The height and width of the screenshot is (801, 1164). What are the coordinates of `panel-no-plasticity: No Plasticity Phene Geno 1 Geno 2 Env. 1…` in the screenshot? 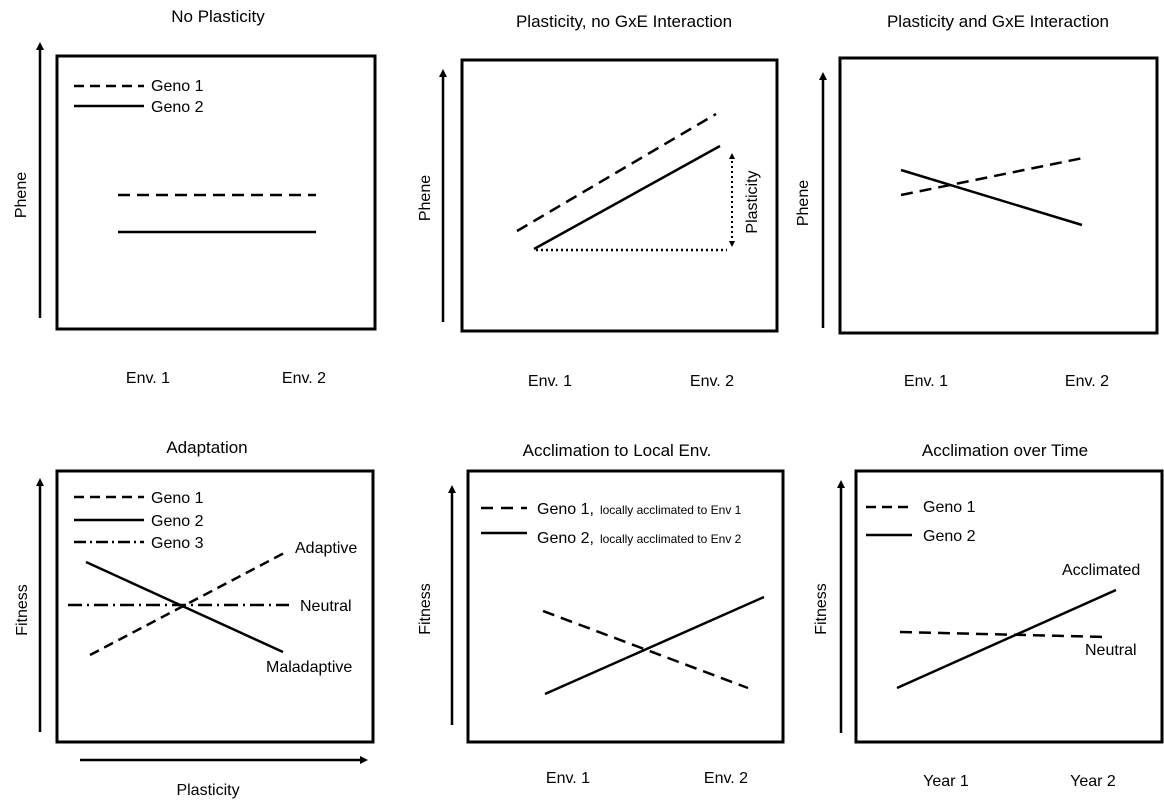 It's located at (195, 197).